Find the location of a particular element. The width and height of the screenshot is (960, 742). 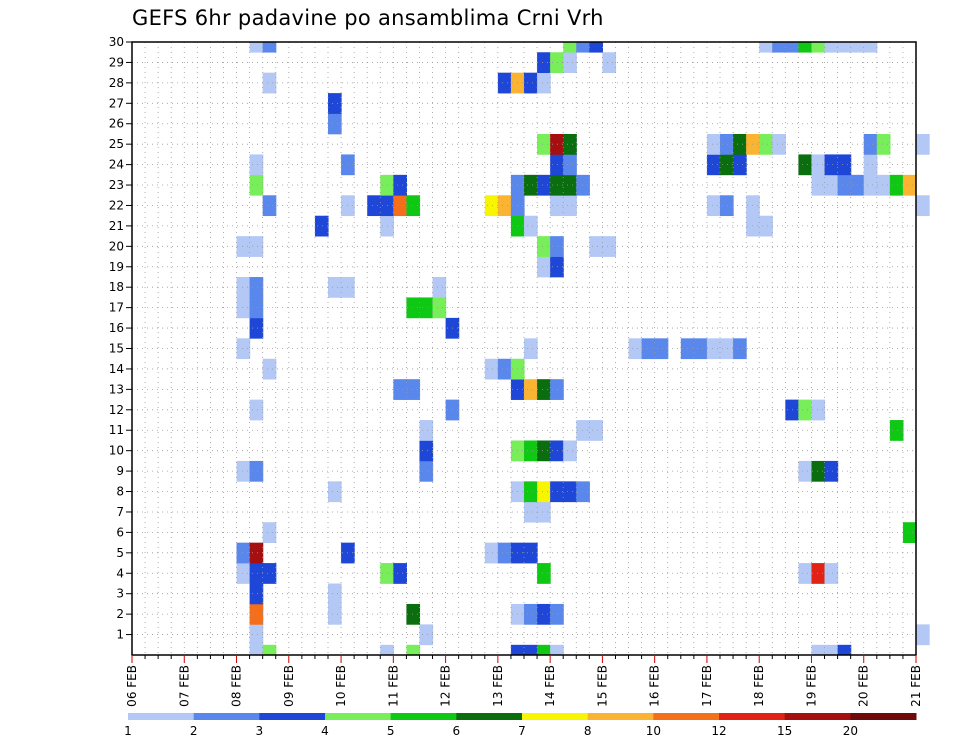

x-tick-label: 19 FEB is located at coordinates (811, 686).